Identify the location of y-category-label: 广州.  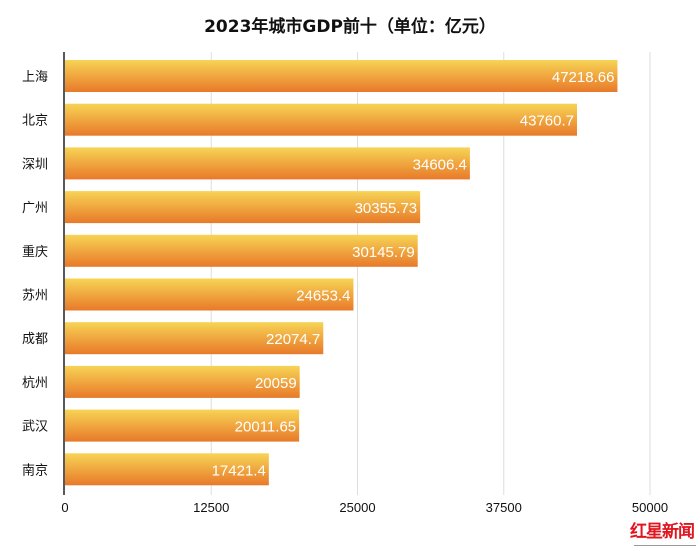
(35, 208).